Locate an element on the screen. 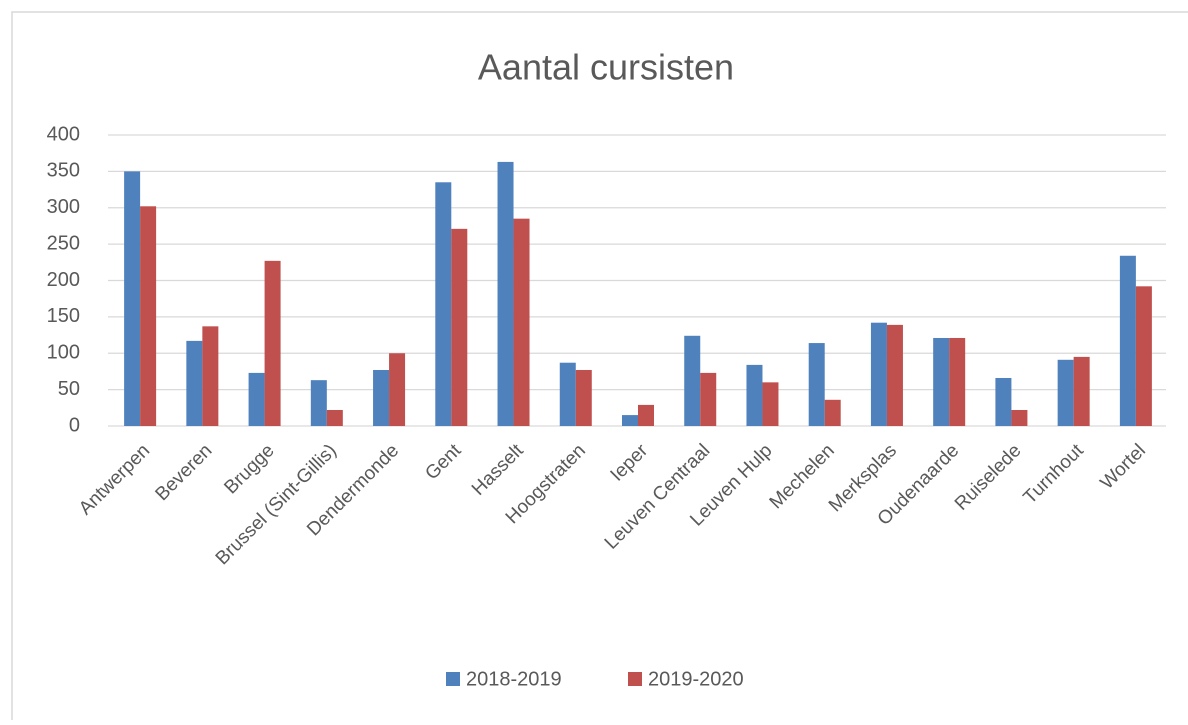 The width and height of the screenshot is (1188, 725). y-tick-label: 50 is located at coordinates (69, 389).